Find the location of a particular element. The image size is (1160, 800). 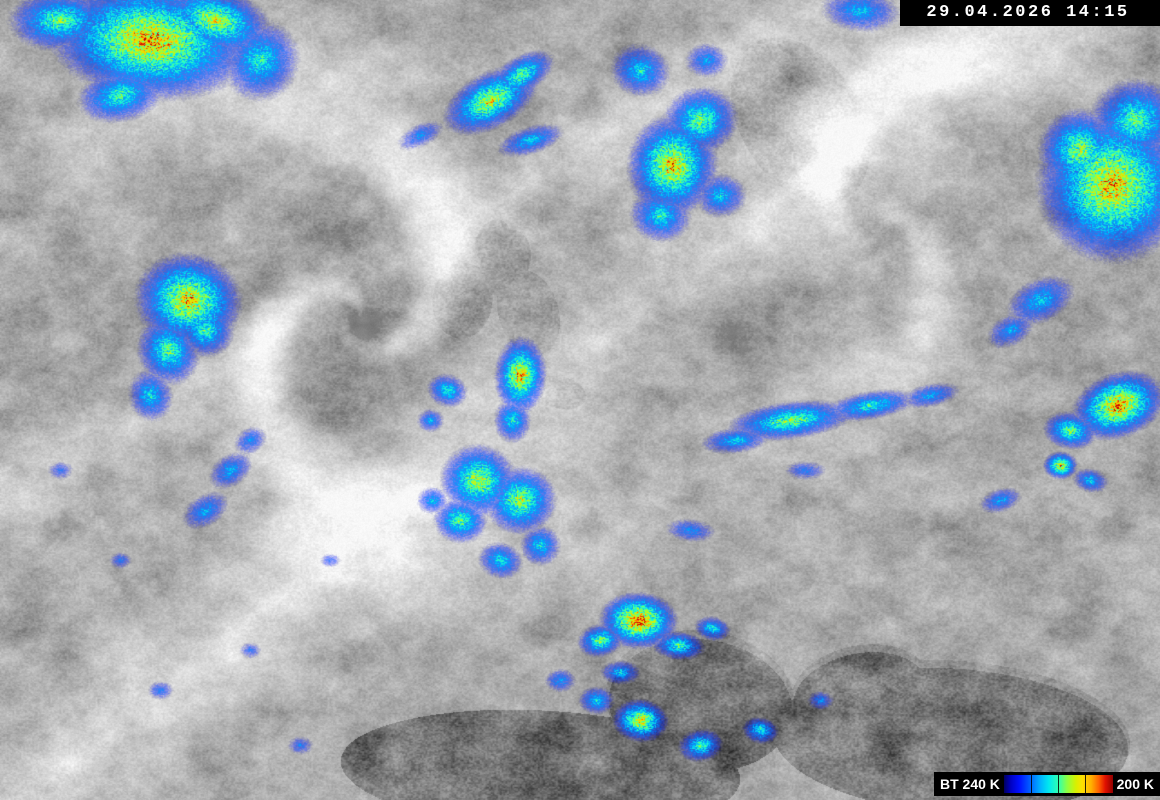

legend-gradient-bar is located at coordinates (1058, 784).